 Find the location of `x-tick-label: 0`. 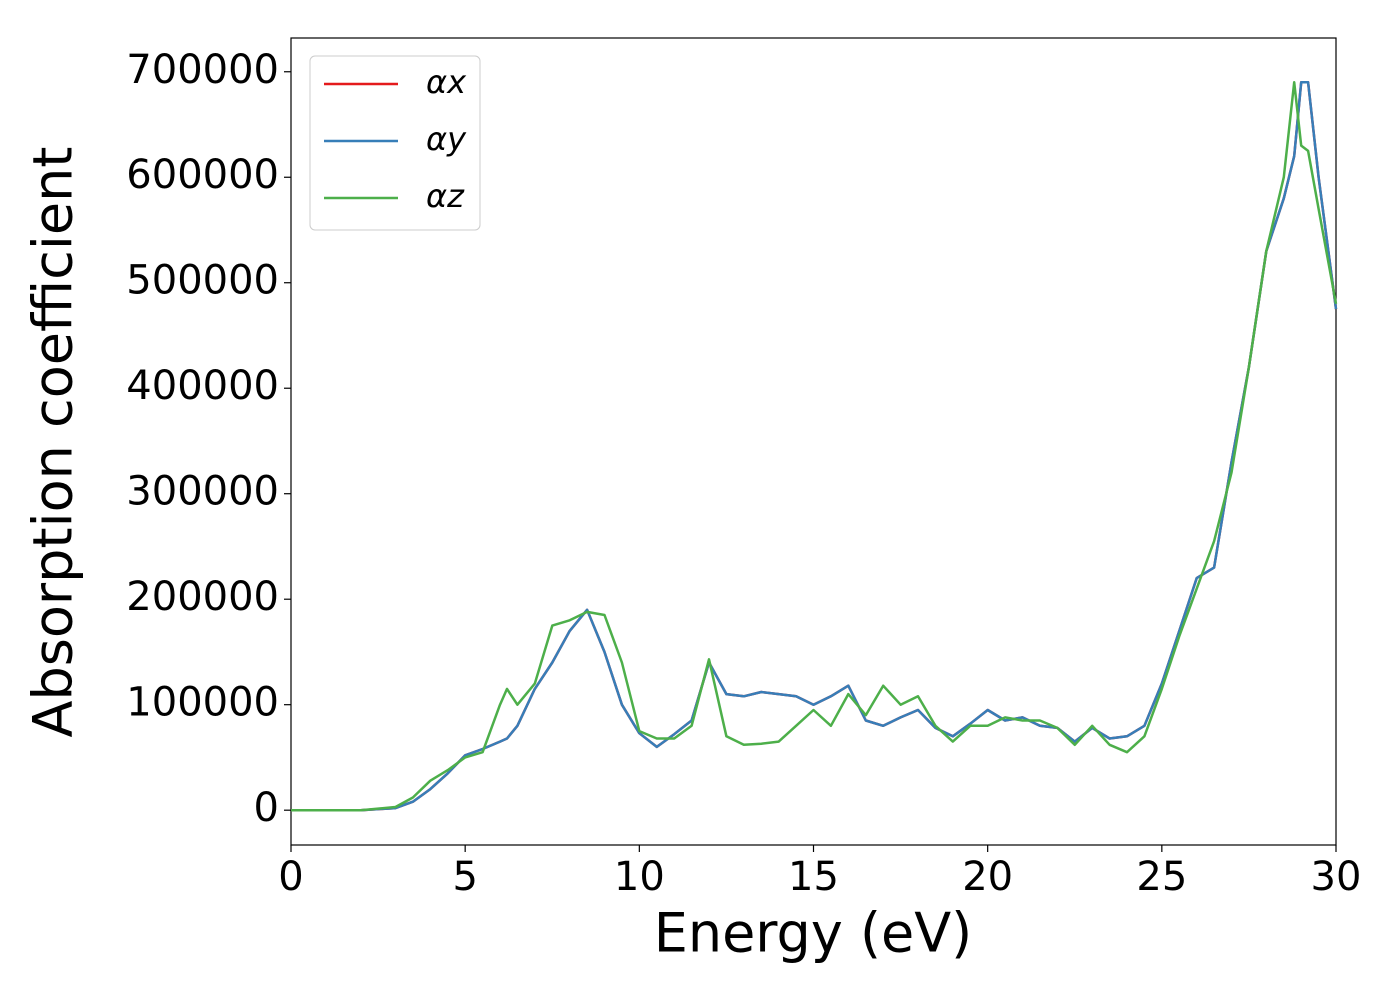

x-tick-label: 0 is located at coordinates (290, 877).